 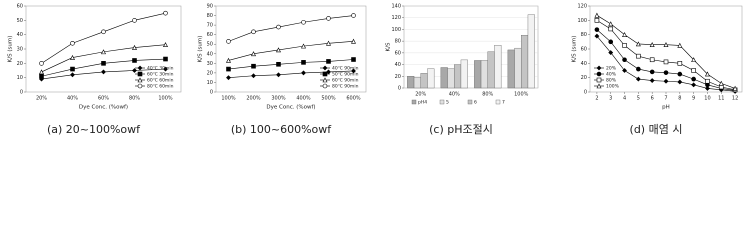 I want to click on legend-label: 60℃ 60min, so click(x=160, y=81).